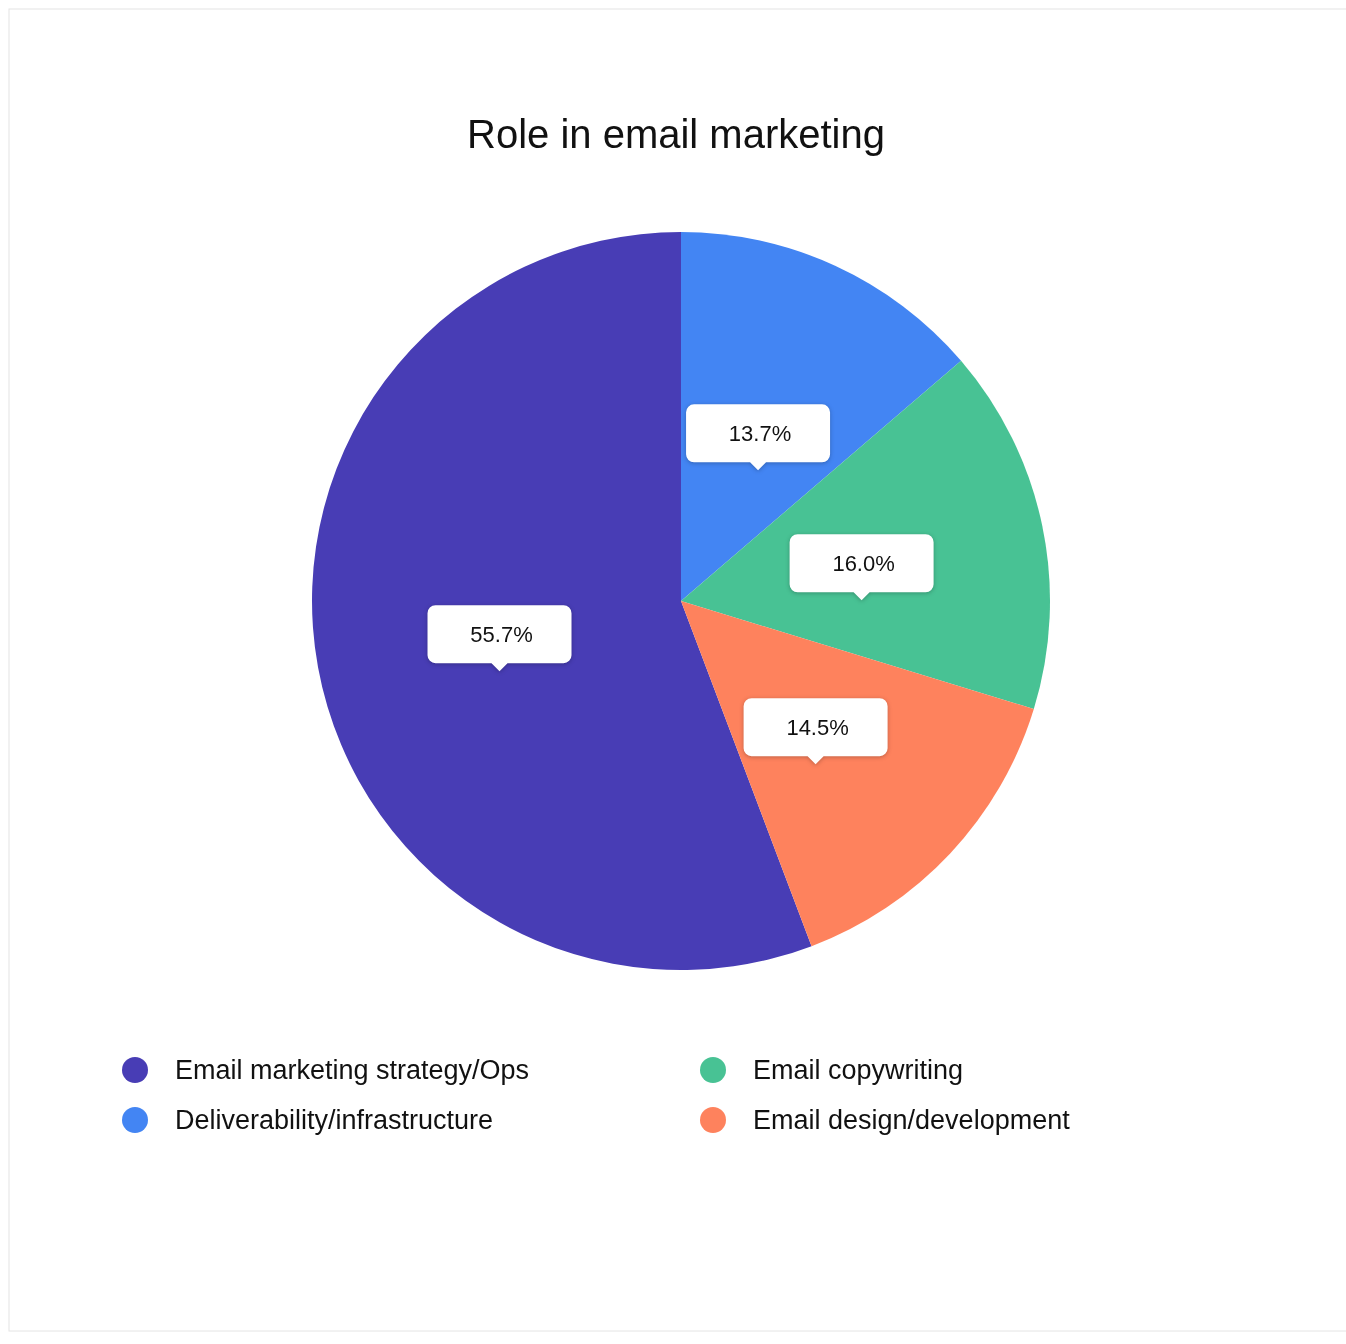 Image resolution: width=1346 pixels, height=1344 pixels. I want to click on legend-label: Email copywriting, so click(858, 1070).